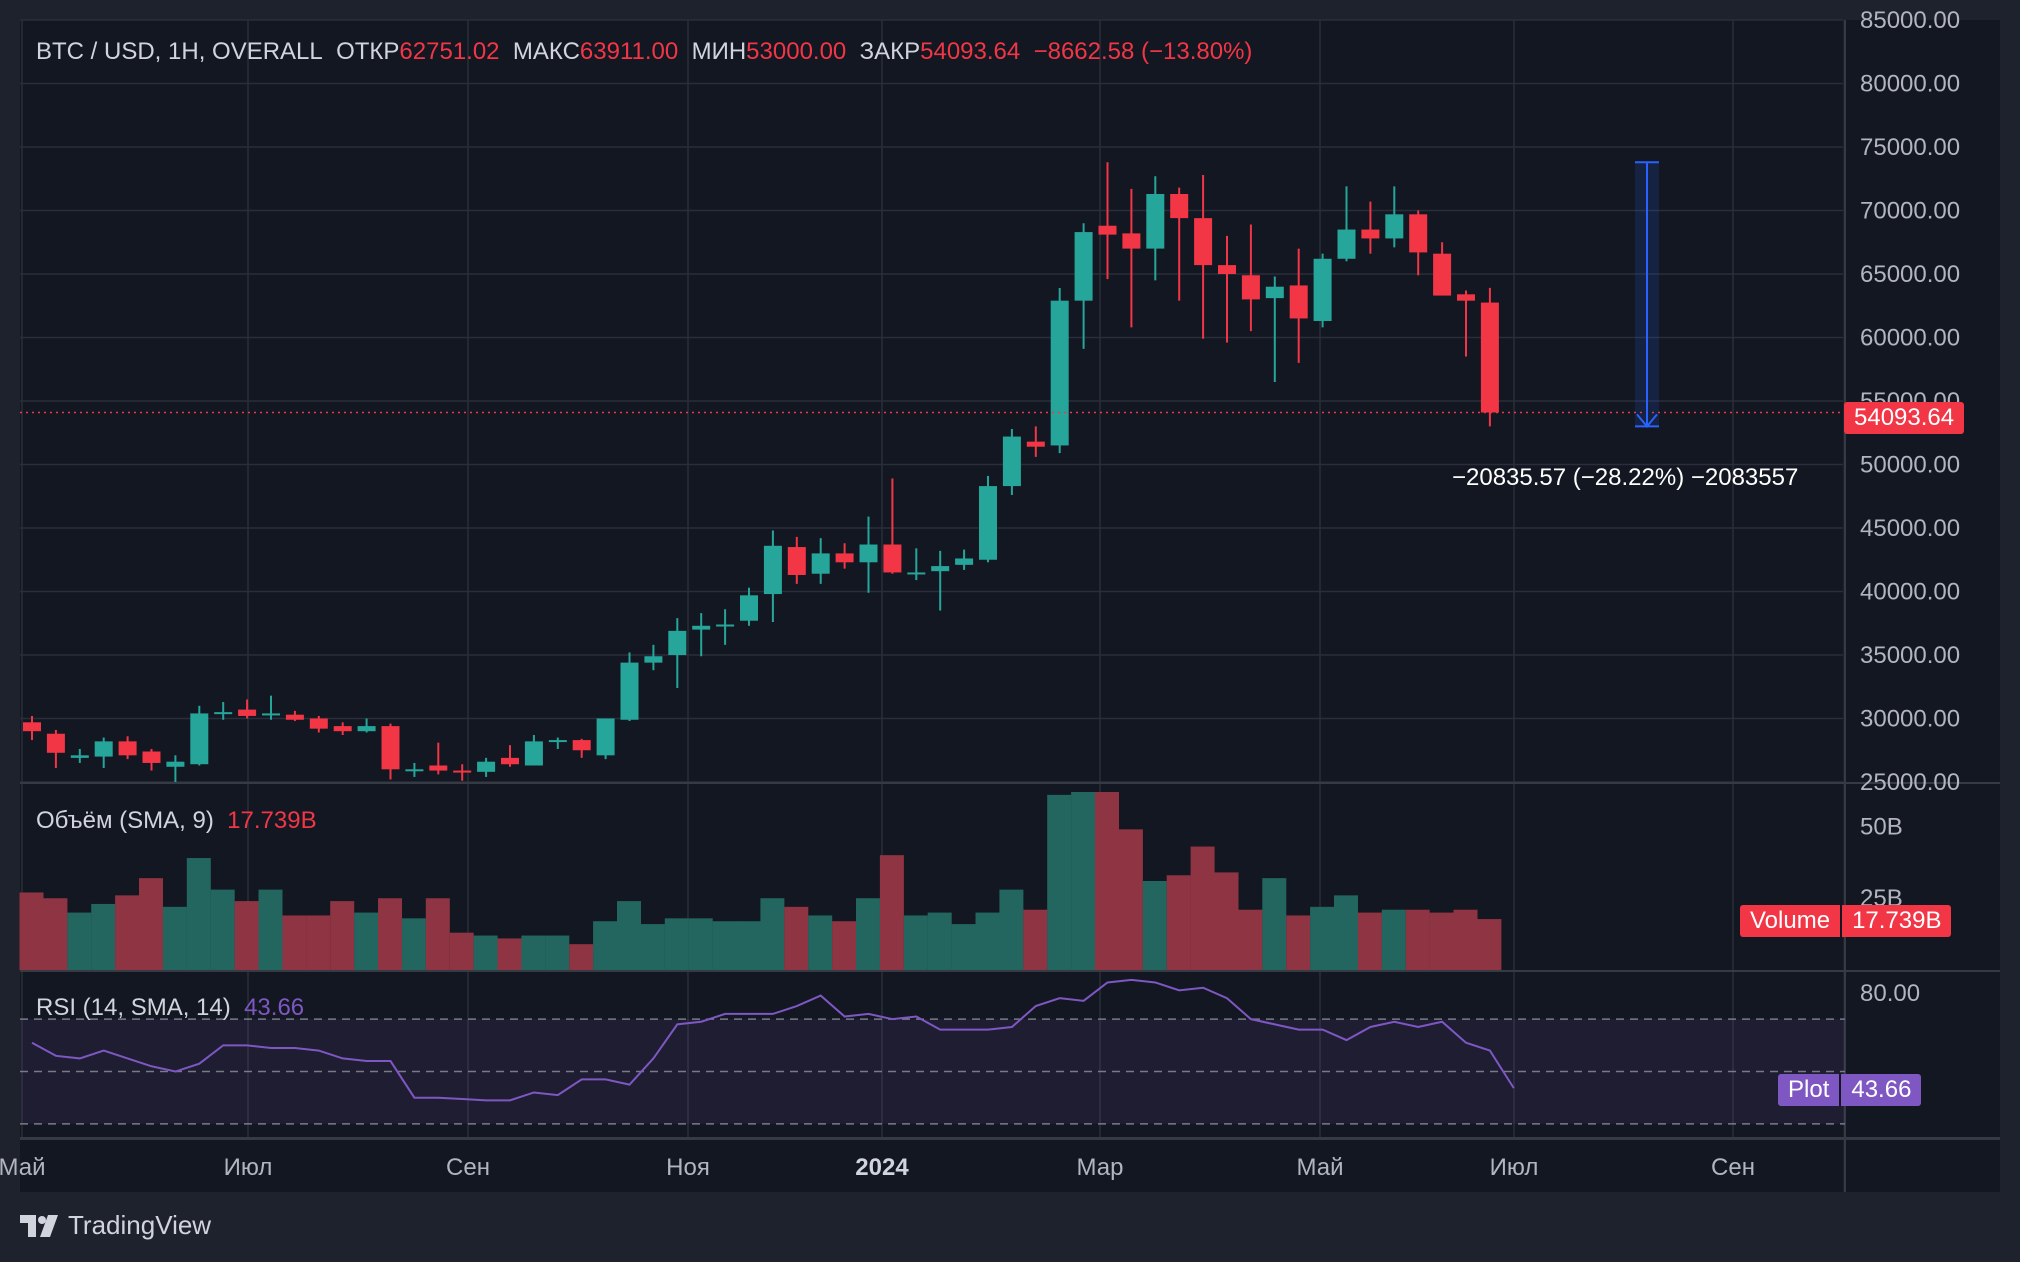 This screenshot has width=2020, height=1262. What do you see at coordinates (773, 1040) in the screenshot?
I see `rsi-line` at bounding box center [773, 1040].